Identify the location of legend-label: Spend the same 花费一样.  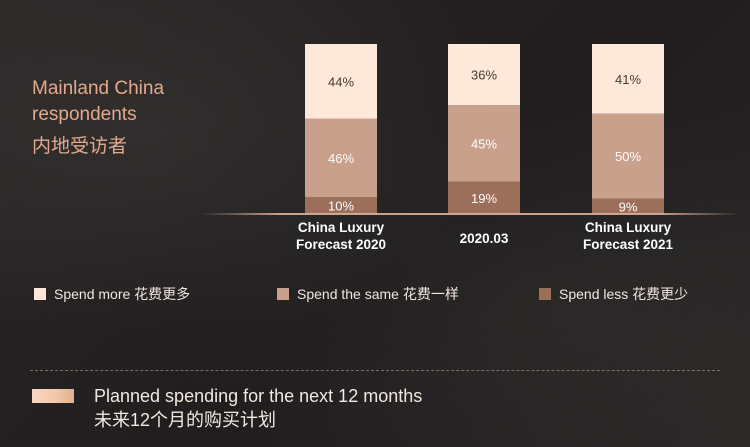
(378, 294).